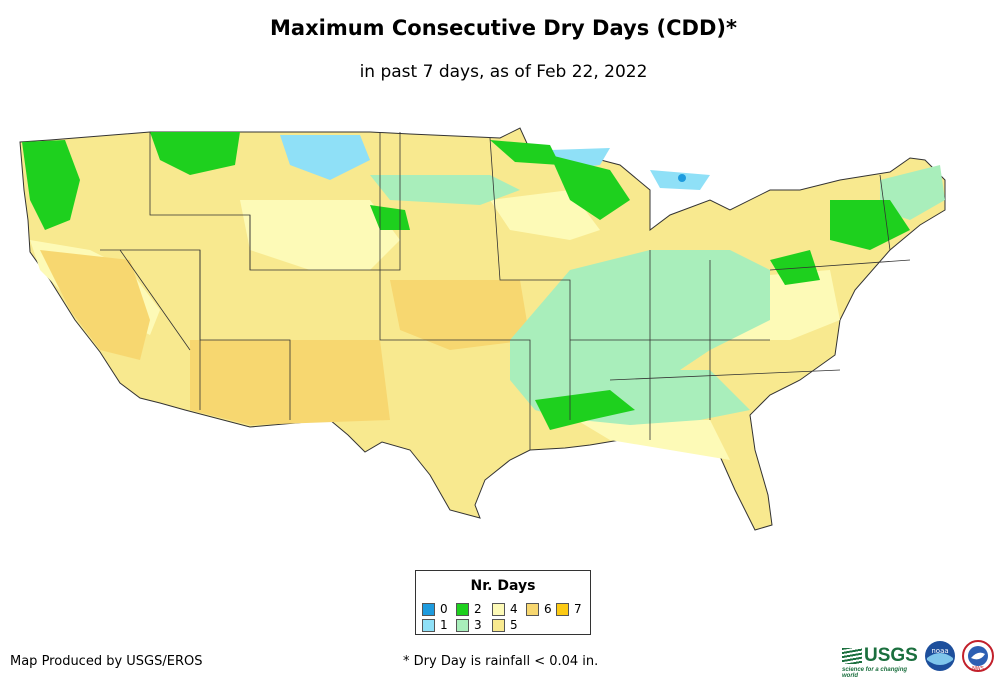  What do you see at coordinates (503, 72) in the screenshot?
I see `map-subtitle: in past 7 days, as of Feb 22, 2022` at bounding box center [503, 72].